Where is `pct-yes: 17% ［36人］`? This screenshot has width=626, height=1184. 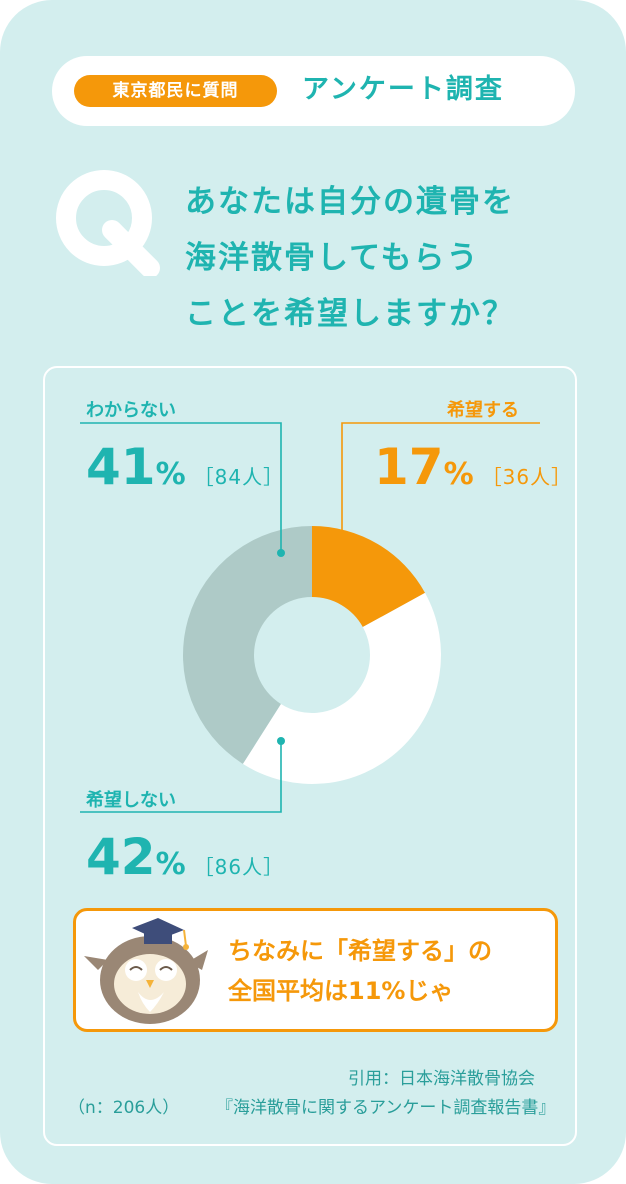 pct-yes: 17% ［36人］ is located at coordinates (473, 467).